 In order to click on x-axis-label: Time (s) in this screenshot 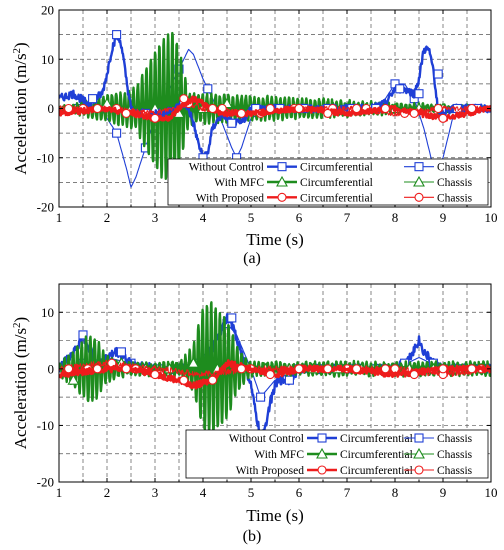, I will do `click(274, 239)`.